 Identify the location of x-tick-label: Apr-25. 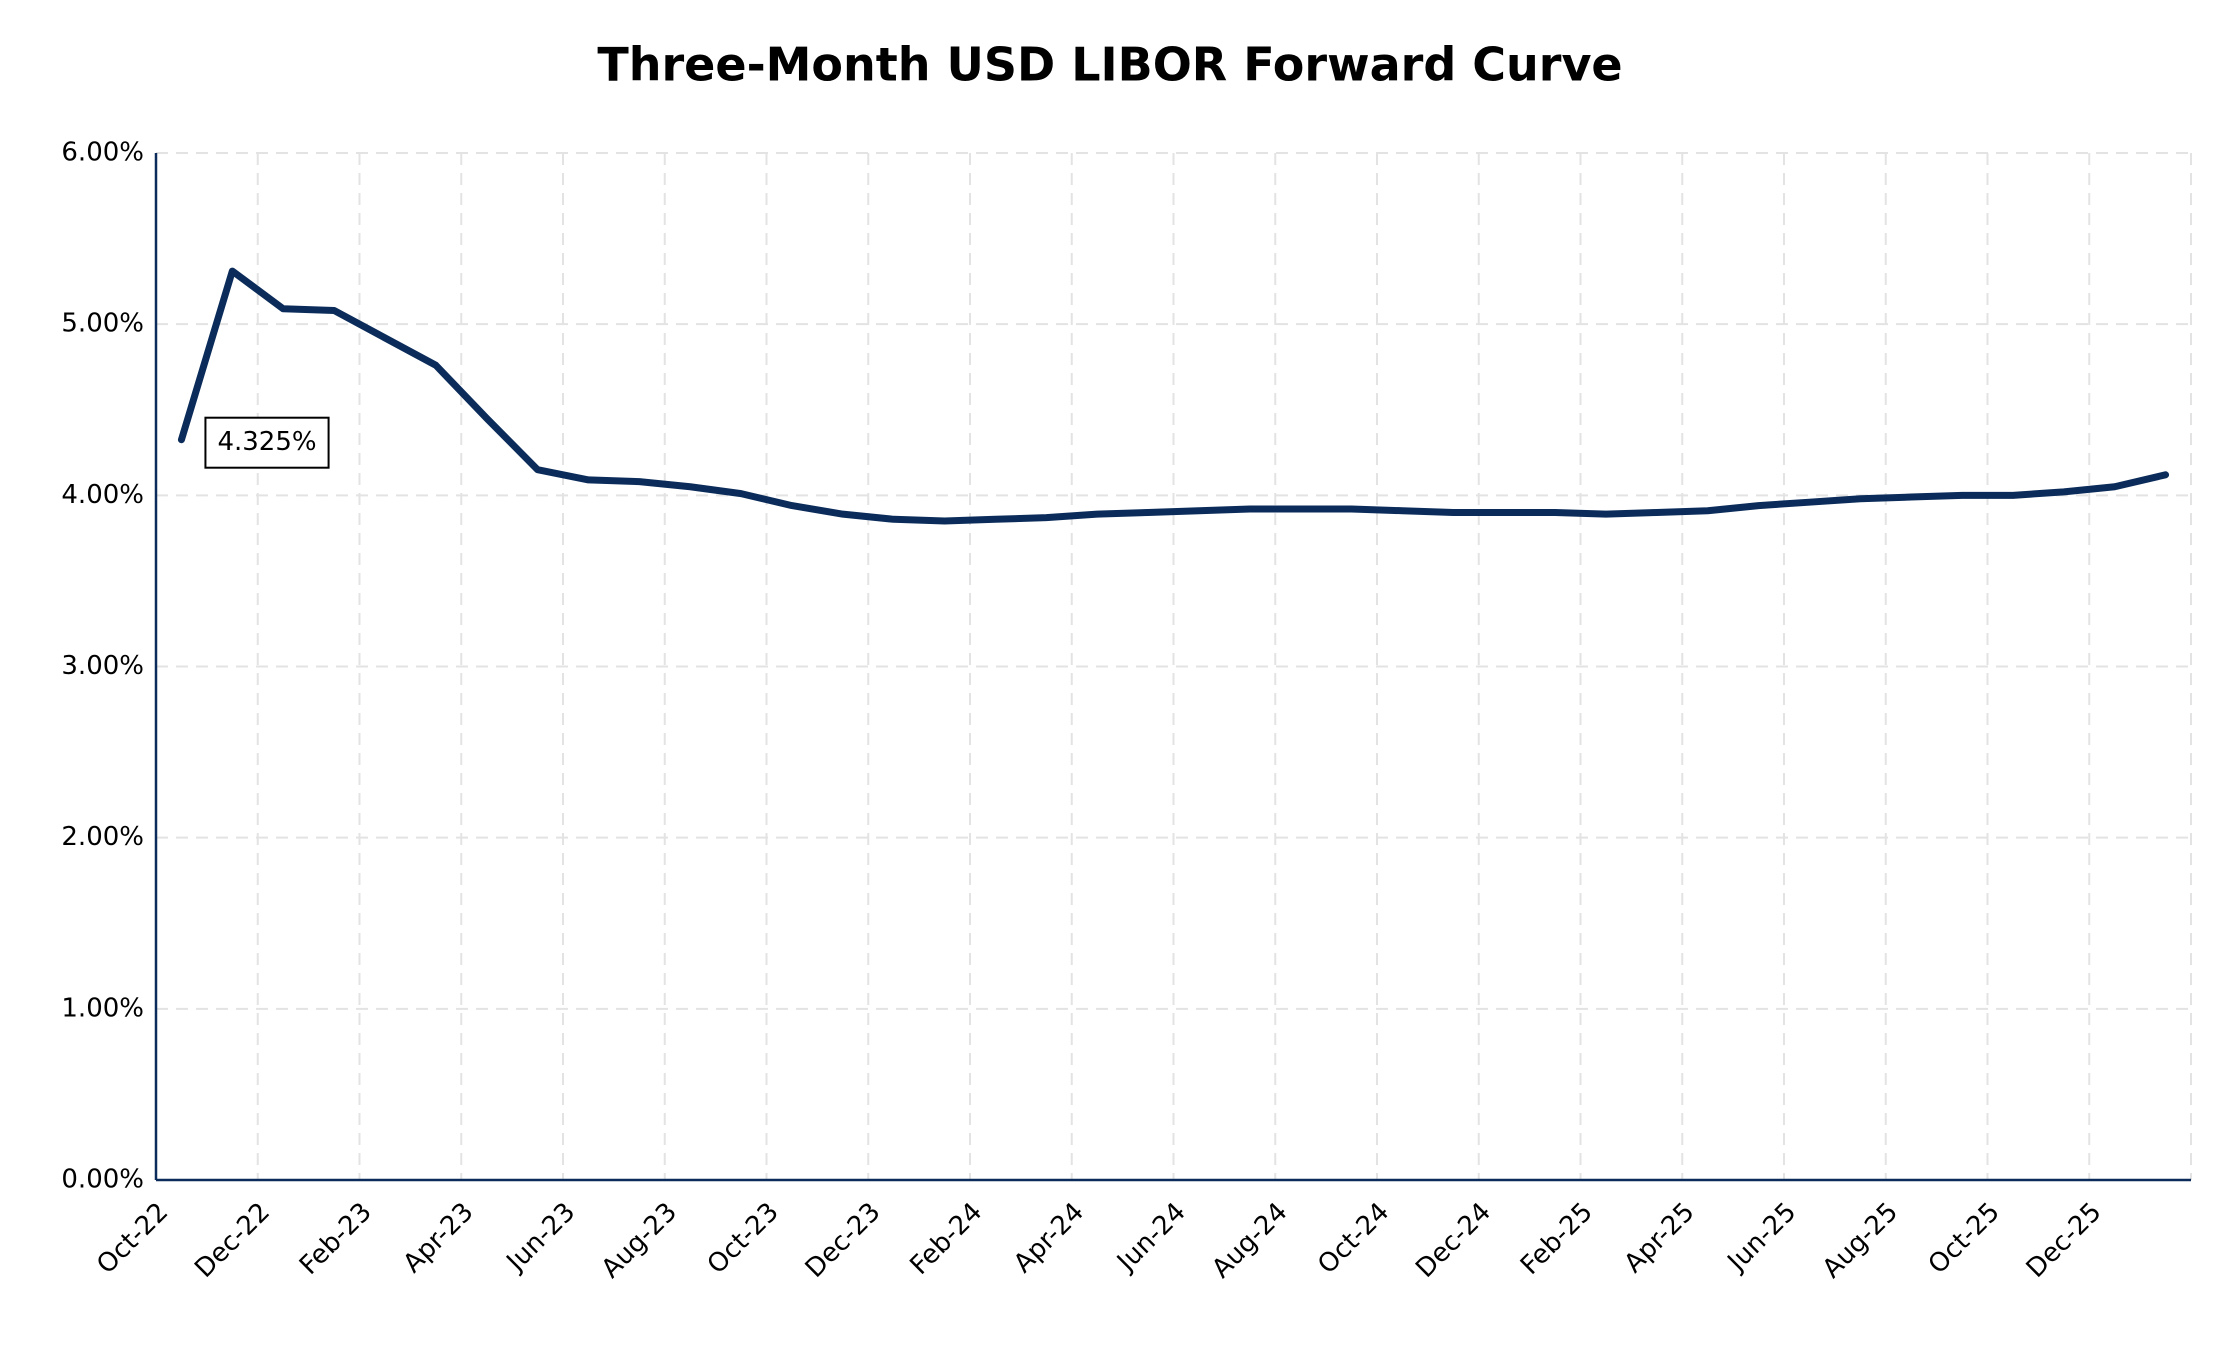
(1660, 1238).